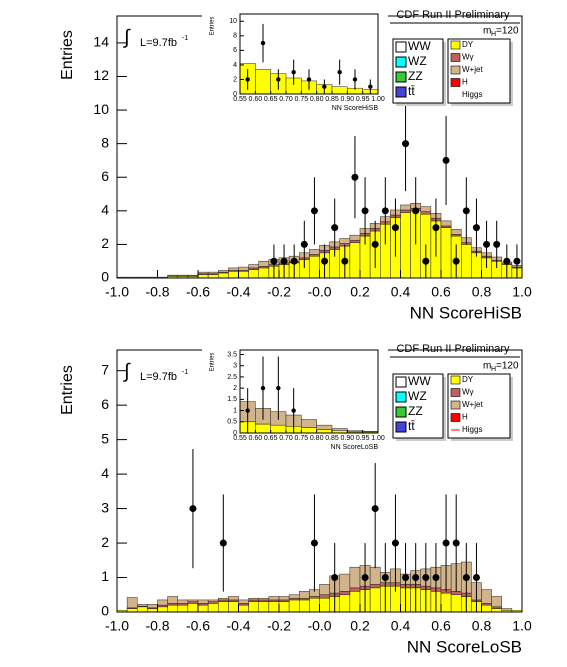 The image size is (567, 667). Describe the element at coordinates (453, 349) in the screenshot. I see `chart-title: CDF Run II Preliminary` at that location.